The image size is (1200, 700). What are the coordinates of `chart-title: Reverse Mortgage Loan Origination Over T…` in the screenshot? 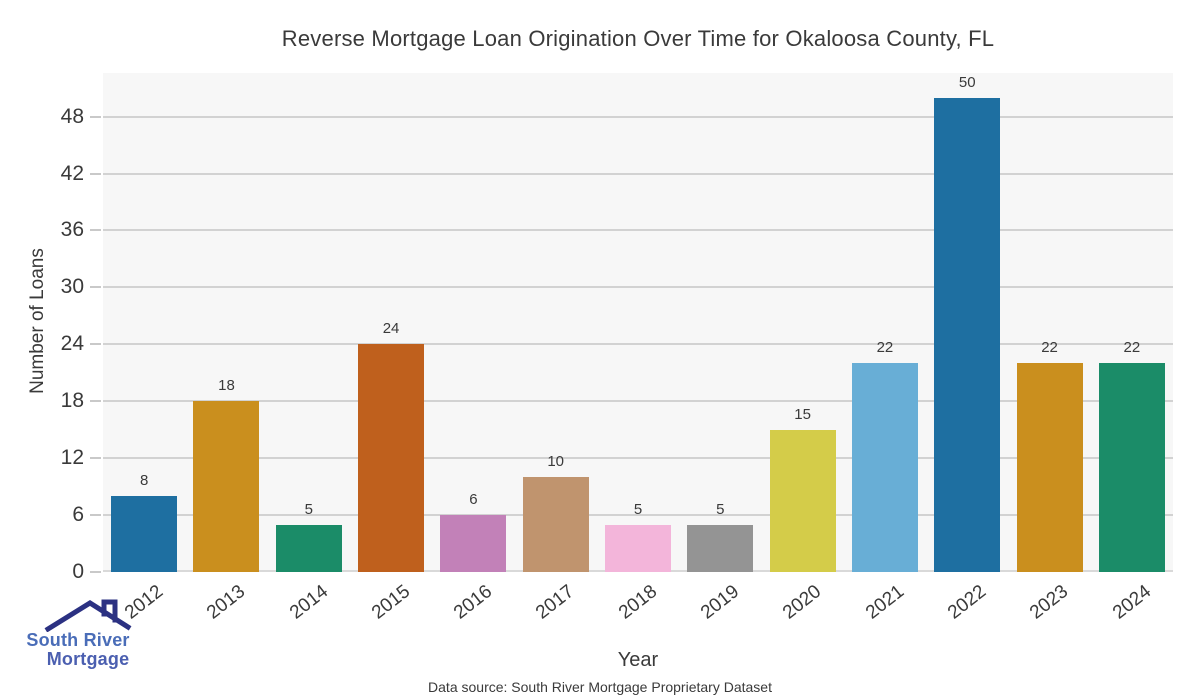 It's located at (638, 38).